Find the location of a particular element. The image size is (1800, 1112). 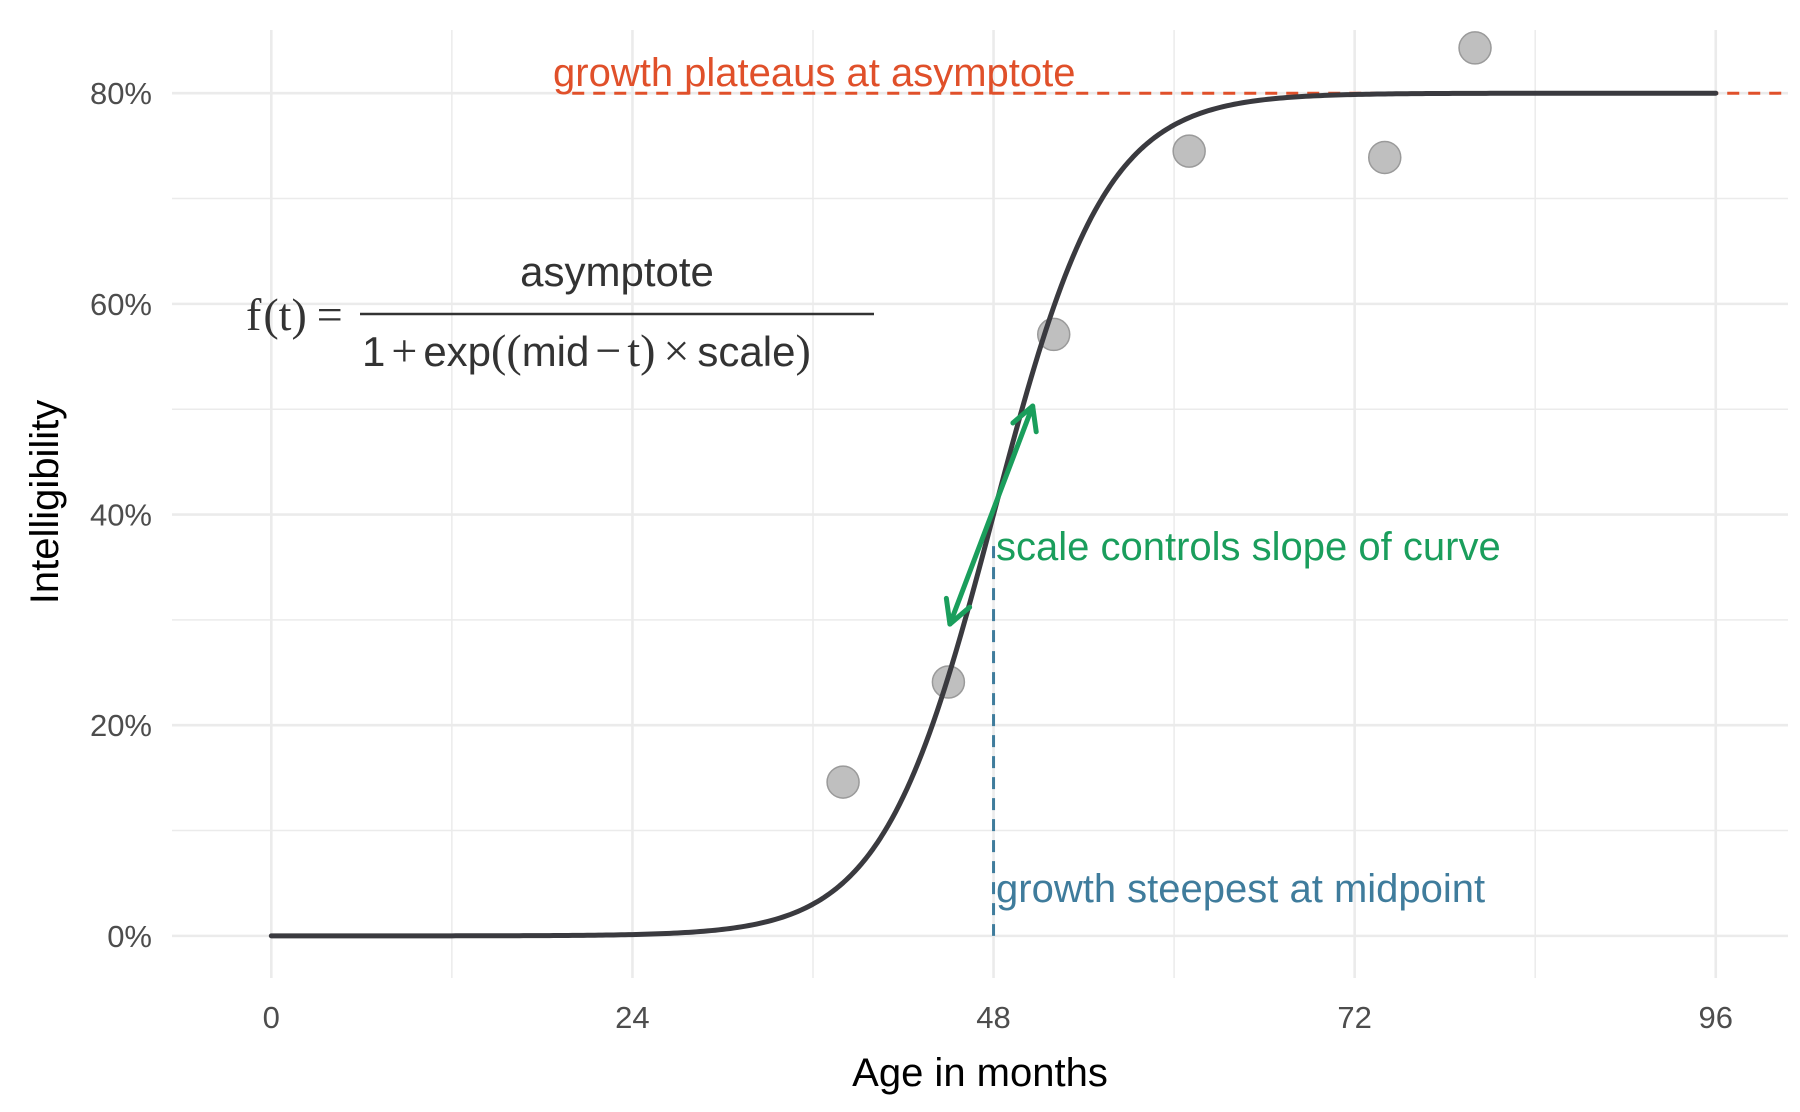

denominator-scale: scale is located at coordinates (746, 351).